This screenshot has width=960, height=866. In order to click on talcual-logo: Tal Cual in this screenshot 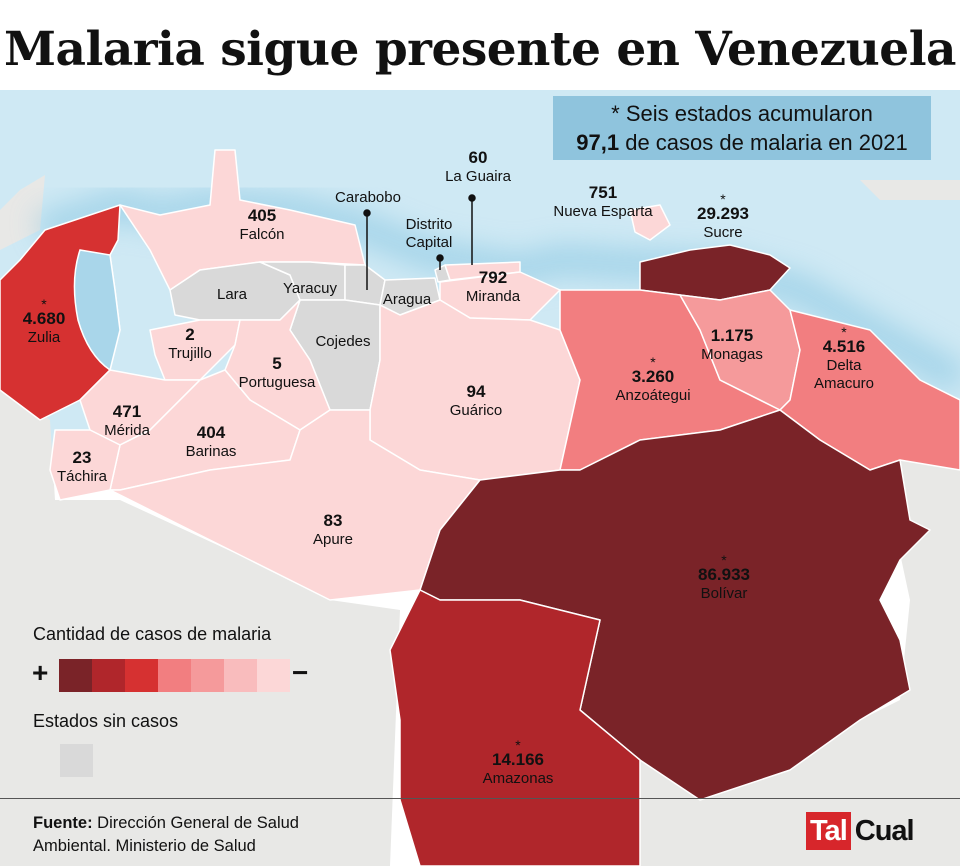, I will do `click(860, 831)`.